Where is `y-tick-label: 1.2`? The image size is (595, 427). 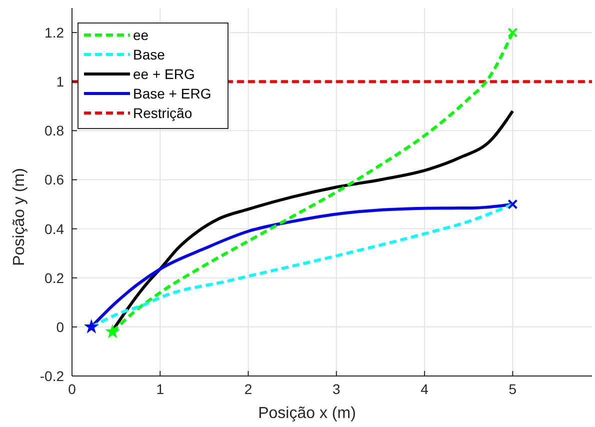 y-tick-label: 1.2 is located at coordinates (54, 32).